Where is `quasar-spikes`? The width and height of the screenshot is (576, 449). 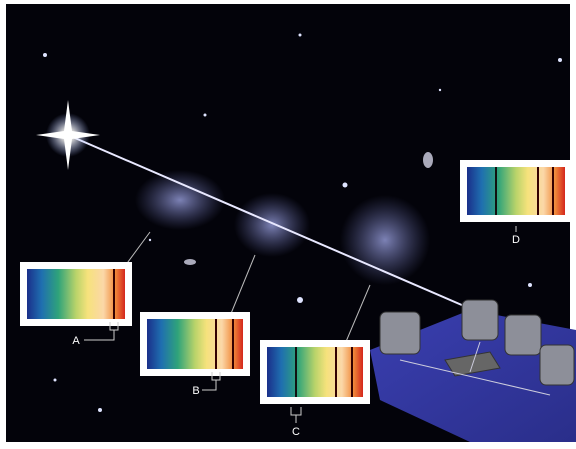
quasar-spikes is located at coordinates (68, 135).